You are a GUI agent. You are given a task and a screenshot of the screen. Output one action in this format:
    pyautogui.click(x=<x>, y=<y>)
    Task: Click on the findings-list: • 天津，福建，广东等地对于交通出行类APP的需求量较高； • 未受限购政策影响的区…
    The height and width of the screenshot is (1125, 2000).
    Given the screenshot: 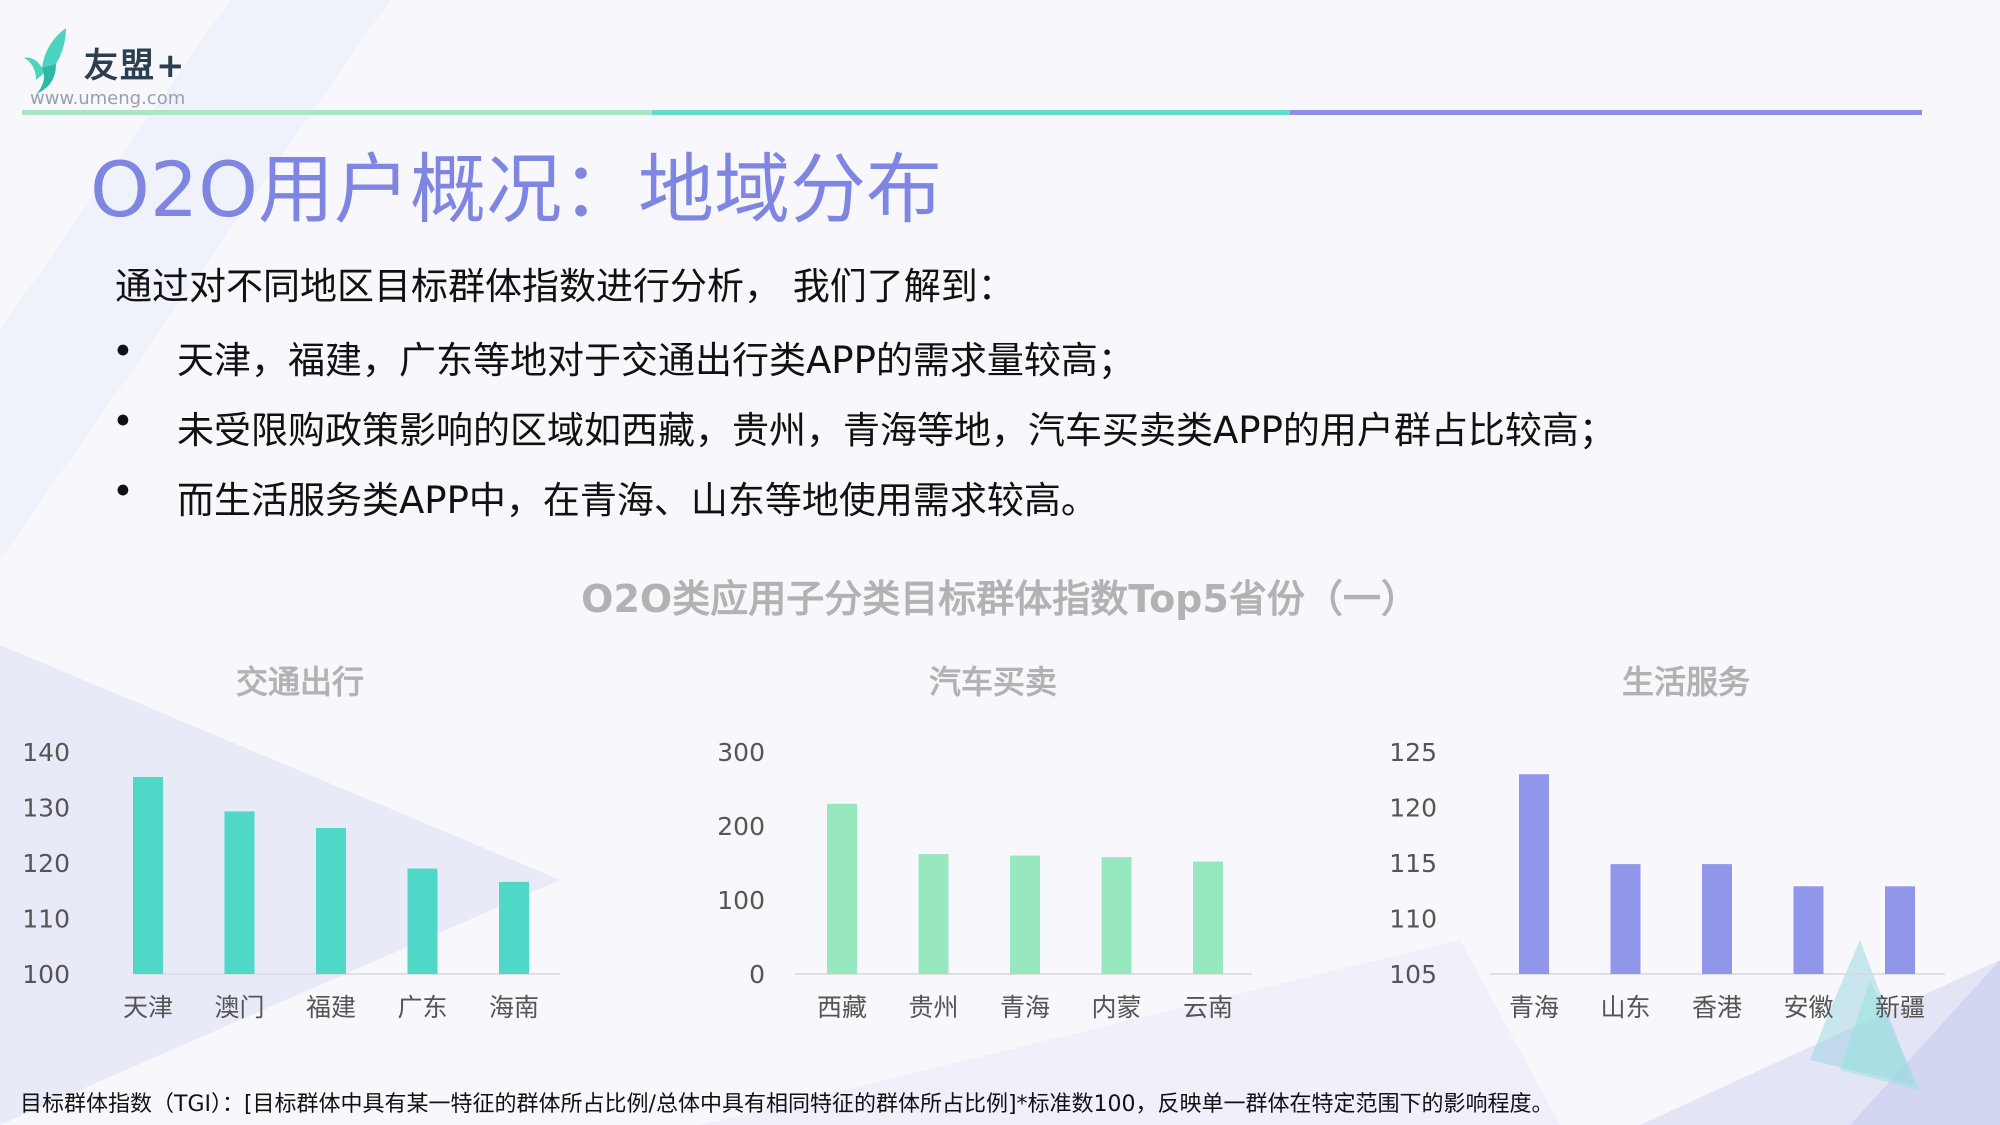 What is the action you would take?
    pyautogui.click(x=864, y=435)
    